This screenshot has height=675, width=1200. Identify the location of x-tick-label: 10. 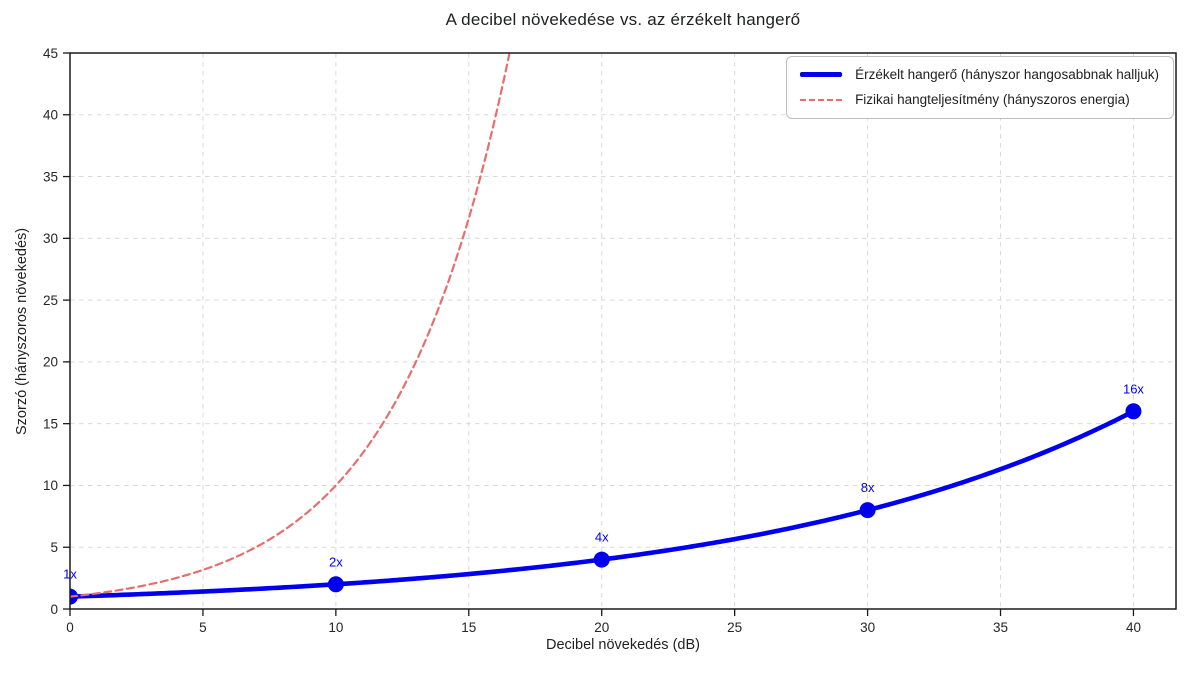
(335, 627).